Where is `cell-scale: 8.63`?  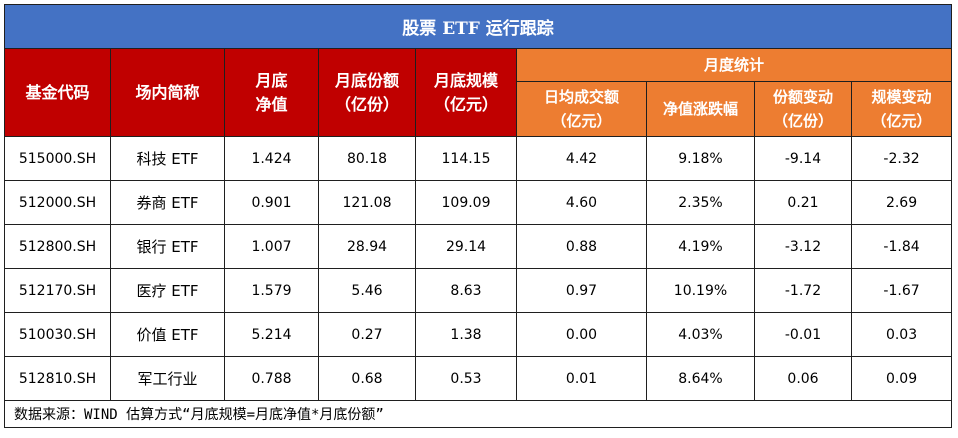 cell-scale: 8.63 is located at coordinates (466, 290).